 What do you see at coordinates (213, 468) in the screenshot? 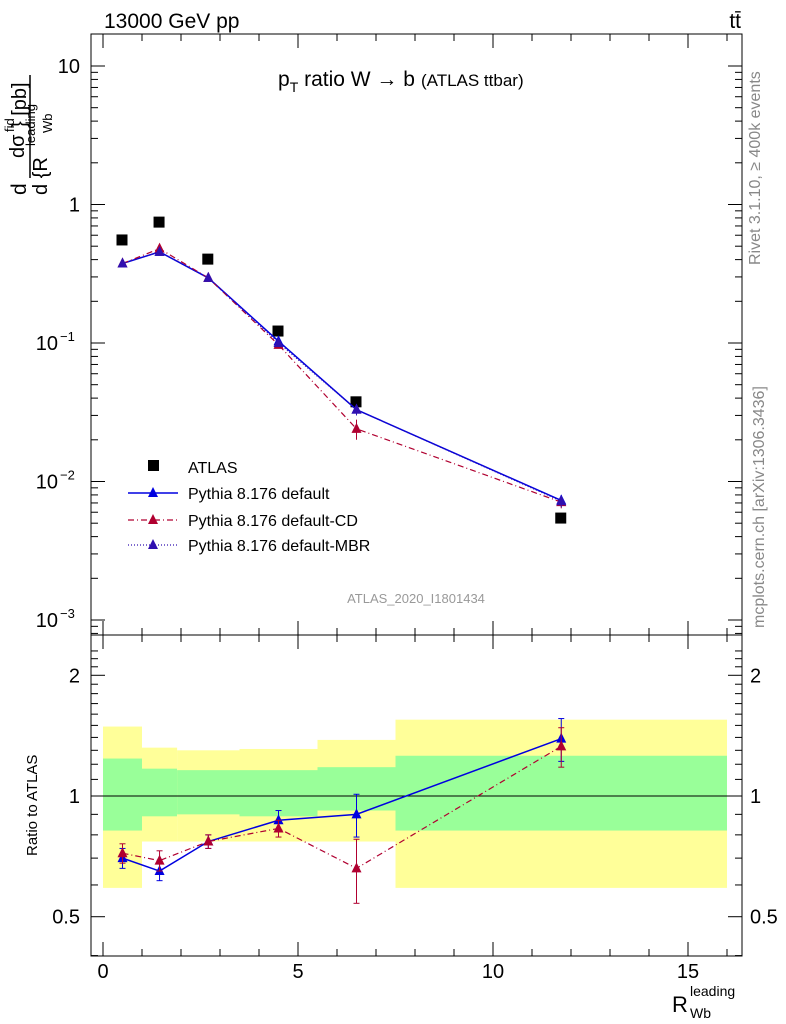
I see `legend-atlas: ATLAS` at bounding box center [213, 468].